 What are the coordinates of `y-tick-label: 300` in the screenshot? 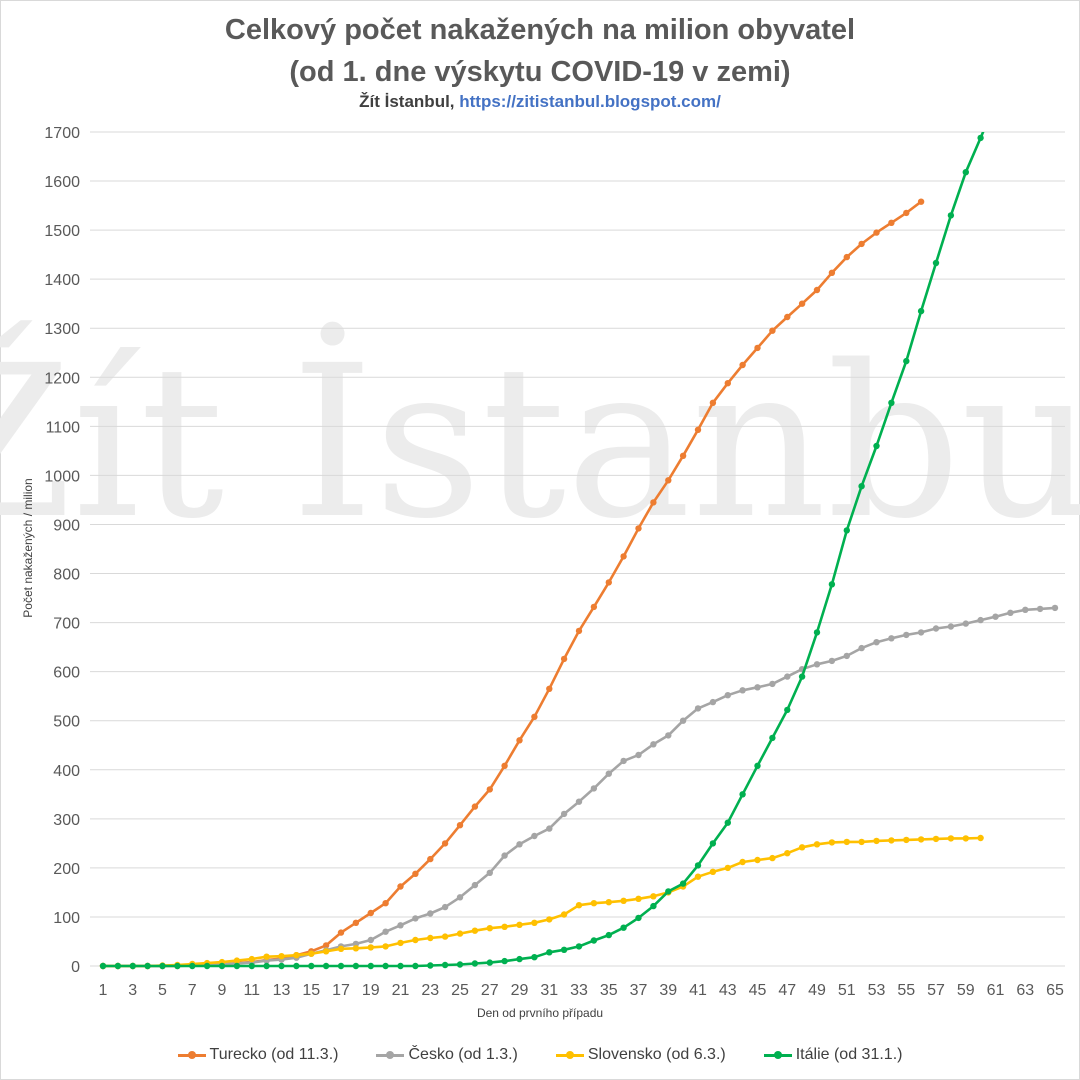 It's located at (66, 820).